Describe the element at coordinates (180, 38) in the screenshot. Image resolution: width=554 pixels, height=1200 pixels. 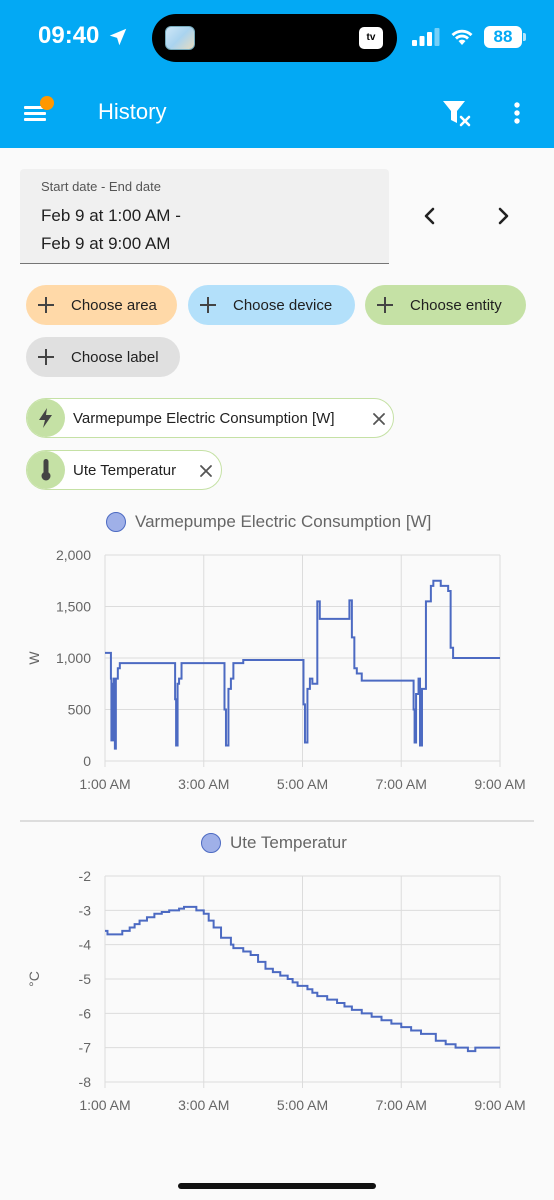
I see `app-thumbnail` at that location.